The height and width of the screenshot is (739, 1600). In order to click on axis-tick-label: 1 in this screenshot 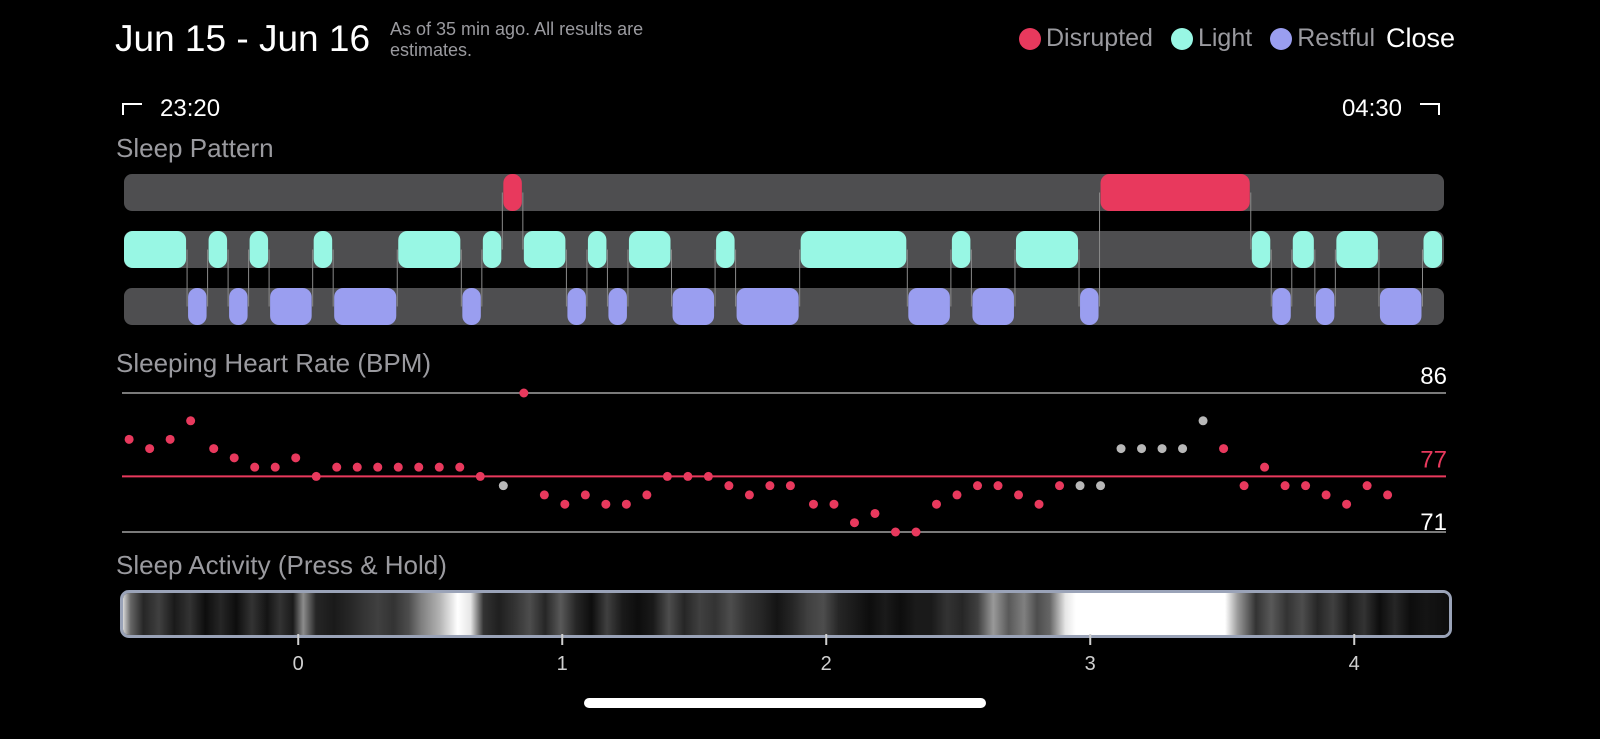, I will do `click(562, 664)`.